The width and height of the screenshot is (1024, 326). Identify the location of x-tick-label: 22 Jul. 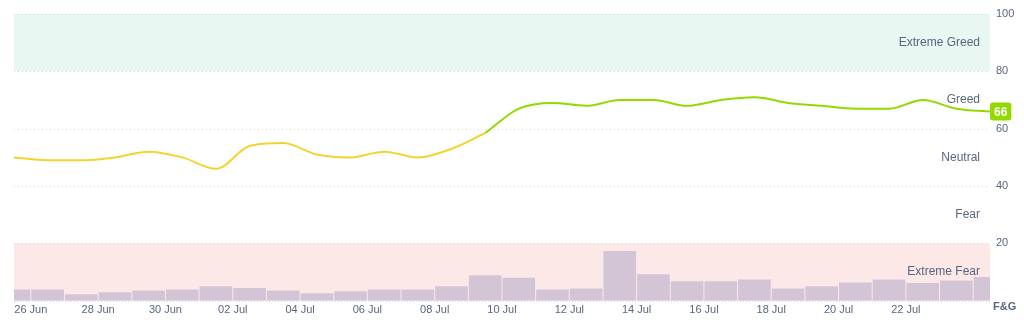
(906, 309).